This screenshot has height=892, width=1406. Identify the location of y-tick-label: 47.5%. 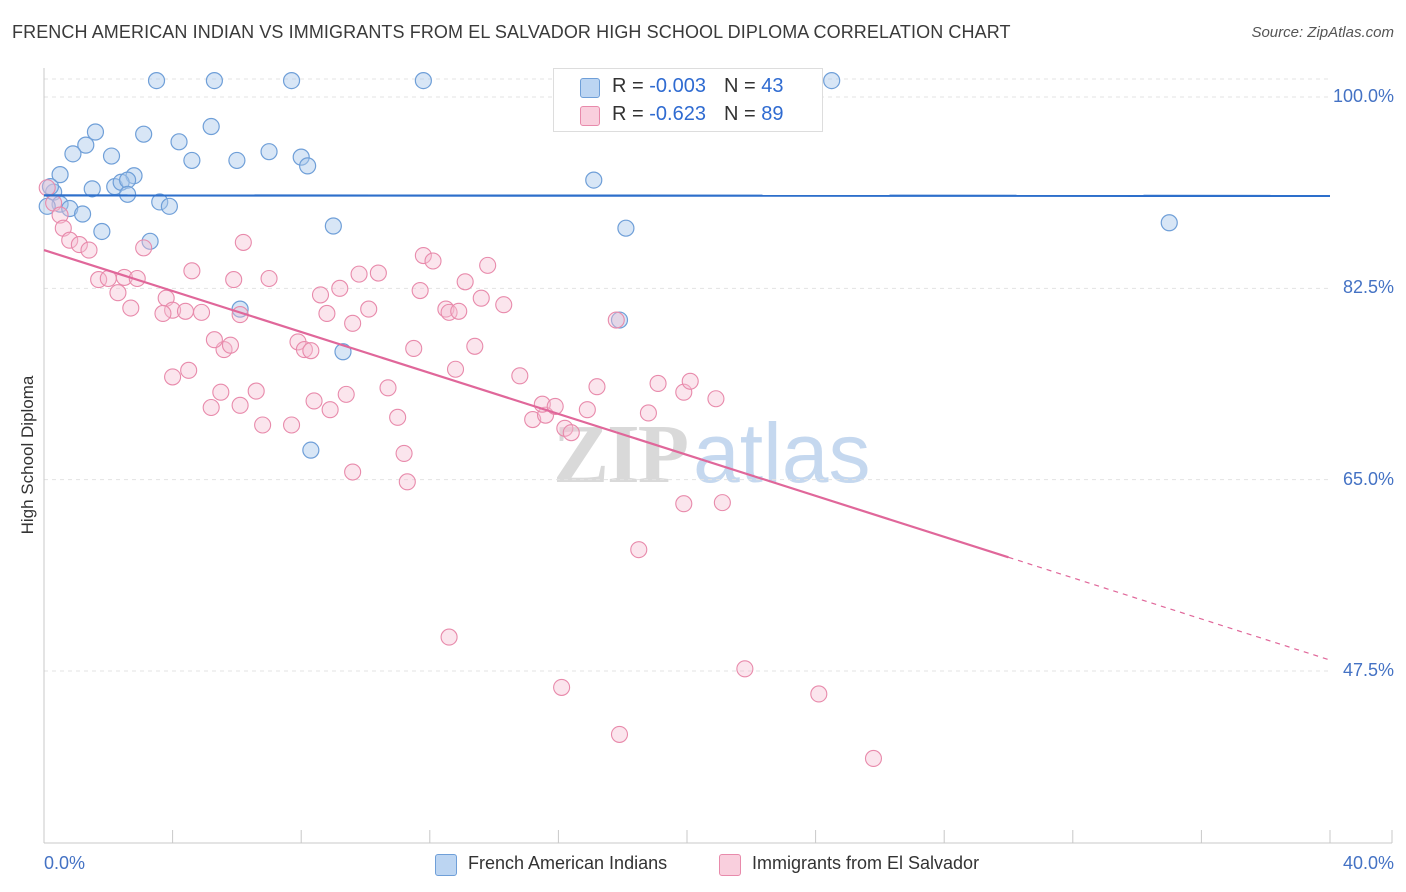
(1368, 670).